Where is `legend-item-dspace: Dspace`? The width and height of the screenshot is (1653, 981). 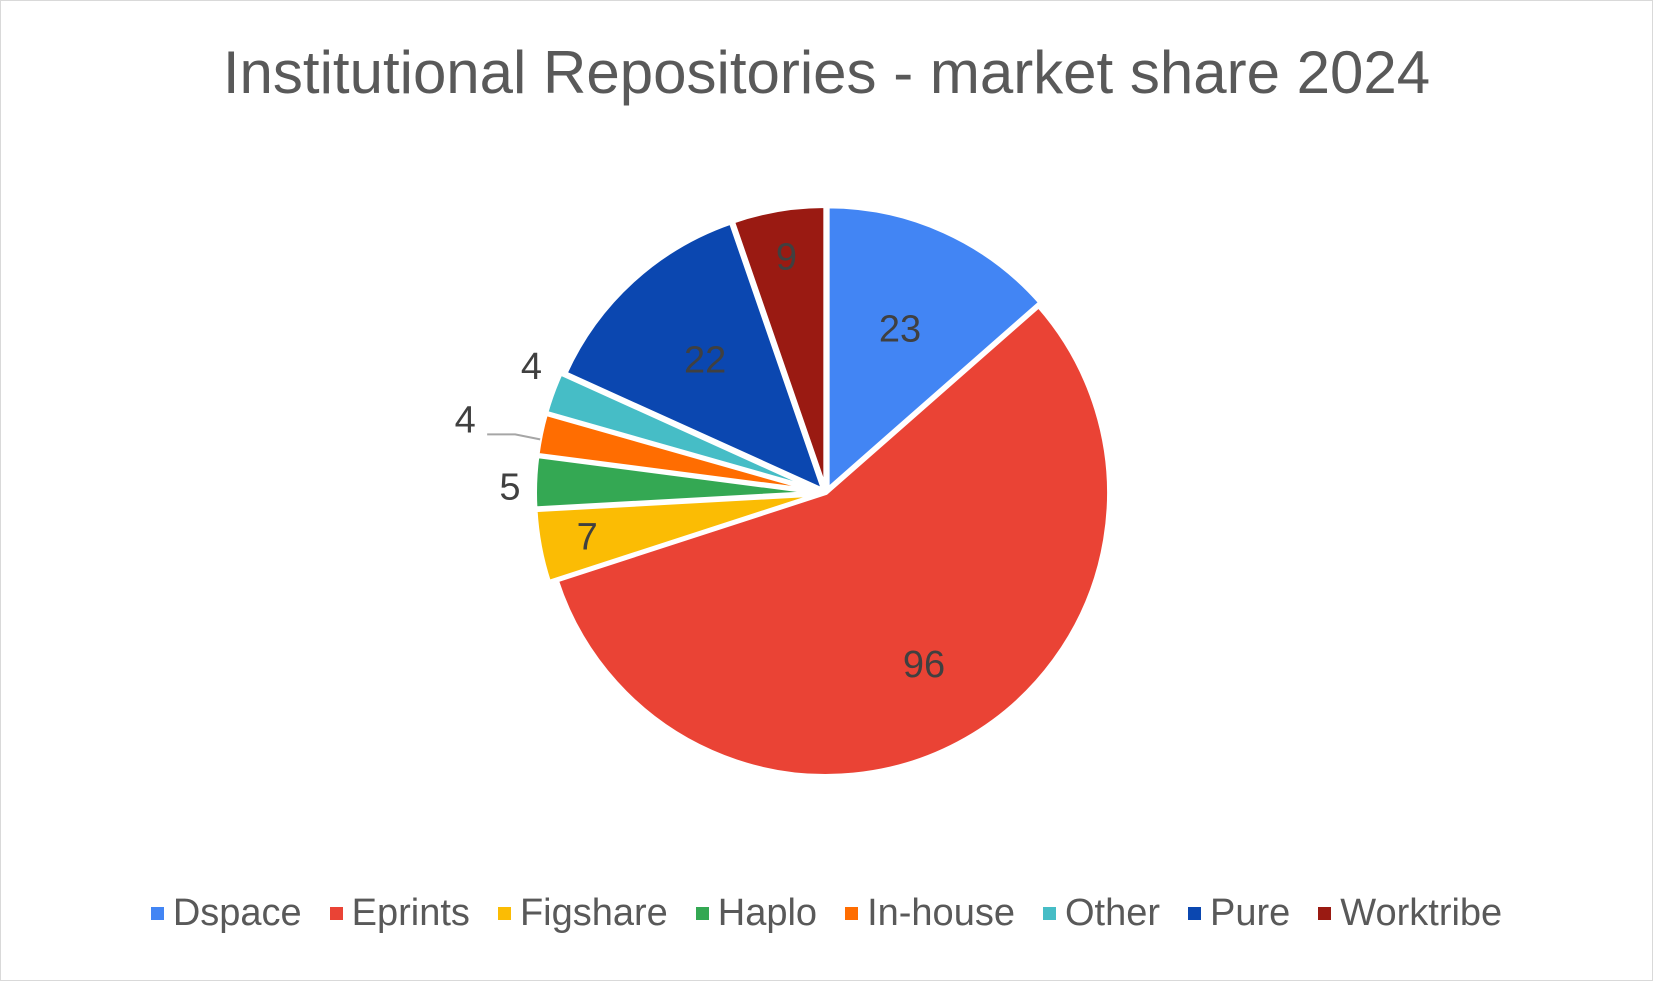 legend-item-dspace: Dspace is located at coordinates (226, 913).